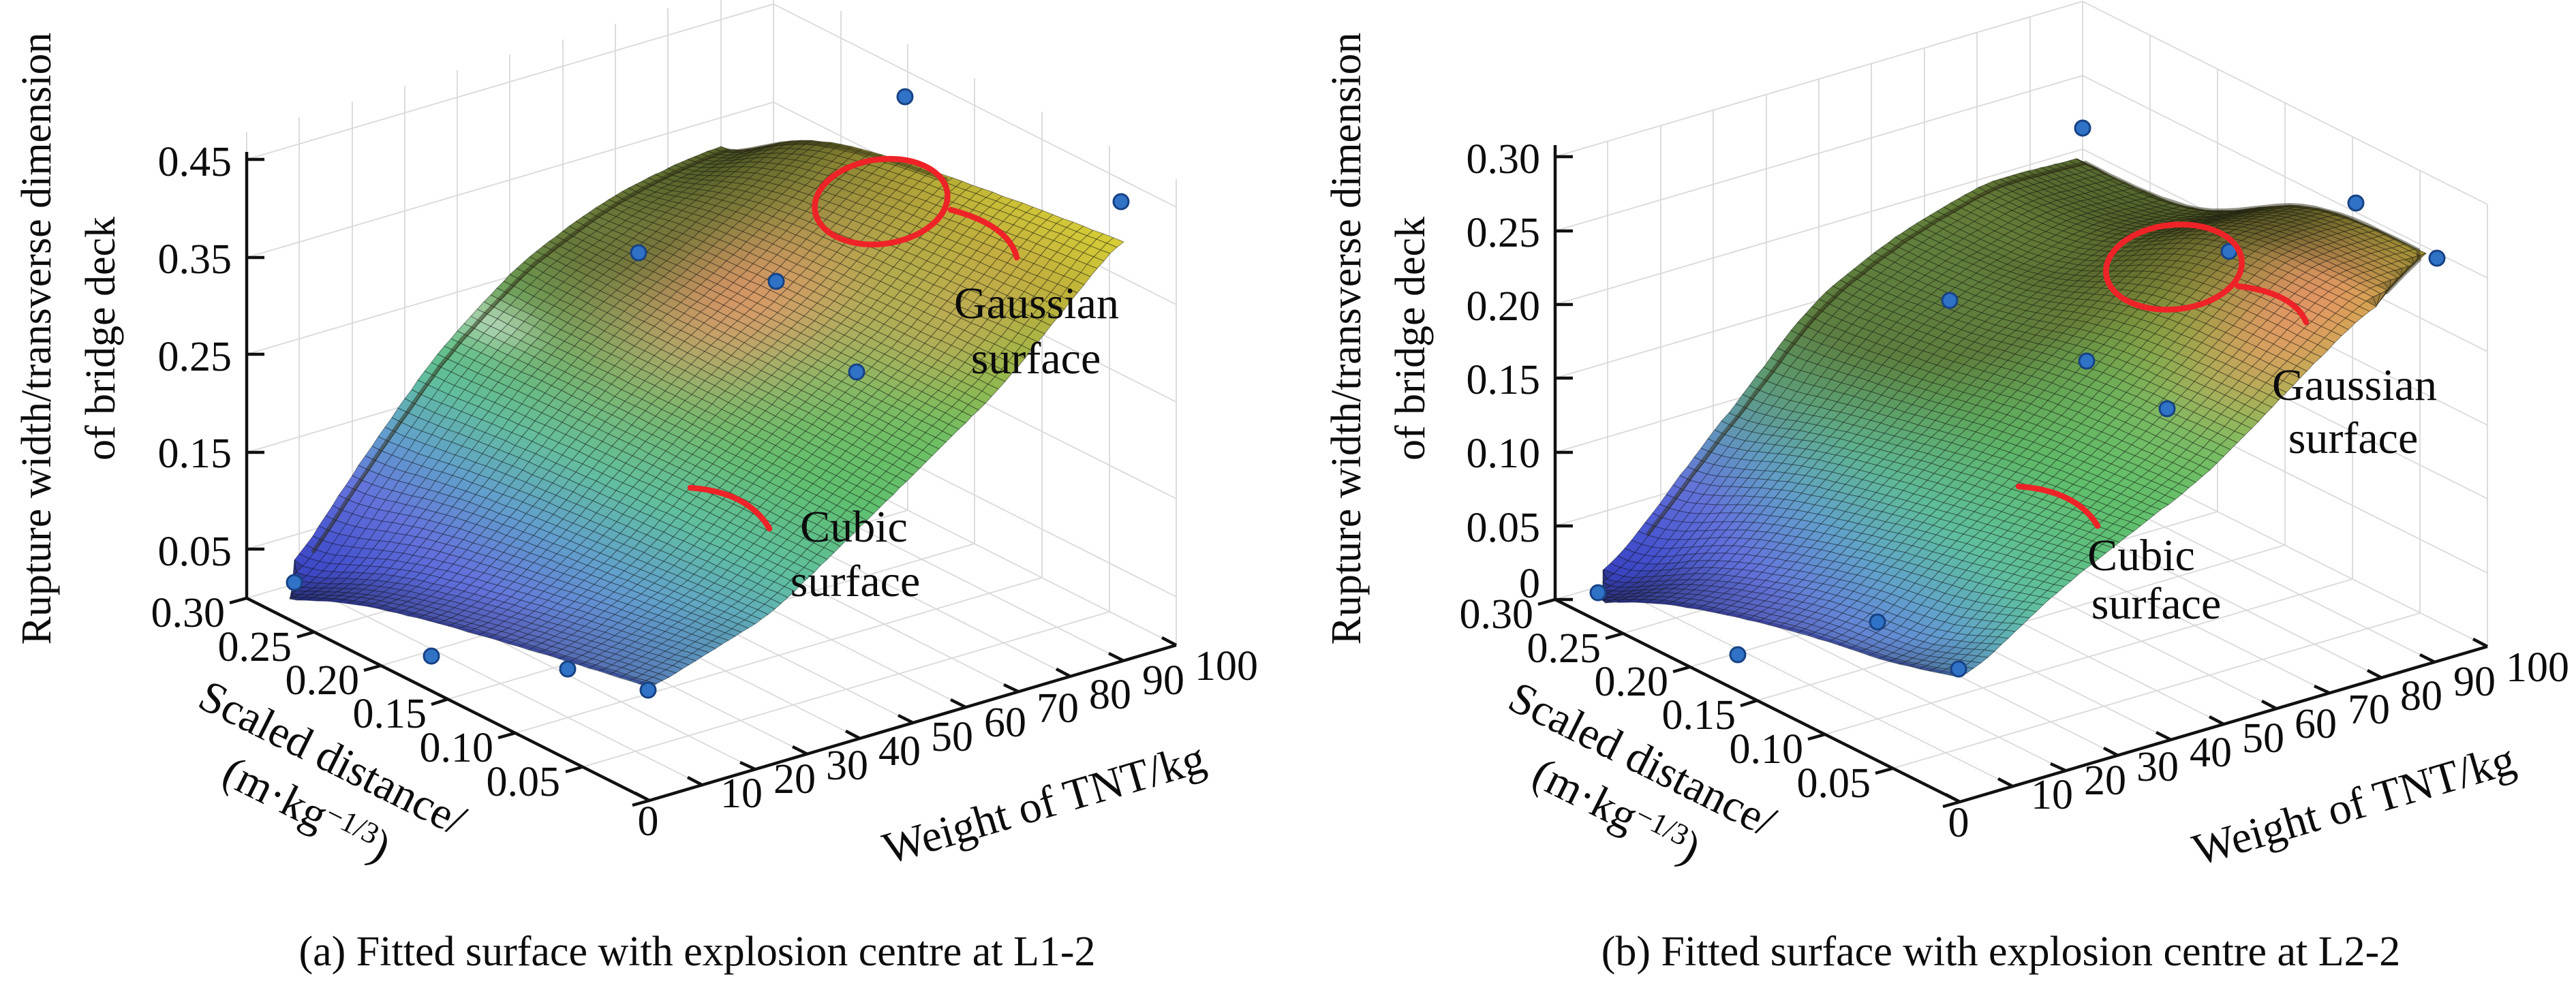 The height and width of the screenshot is (996, 2576). What do you see at coordinates (195, 162) in the screenshot?
I see `svg-text: 0.45` at bounding box center [195, 162].